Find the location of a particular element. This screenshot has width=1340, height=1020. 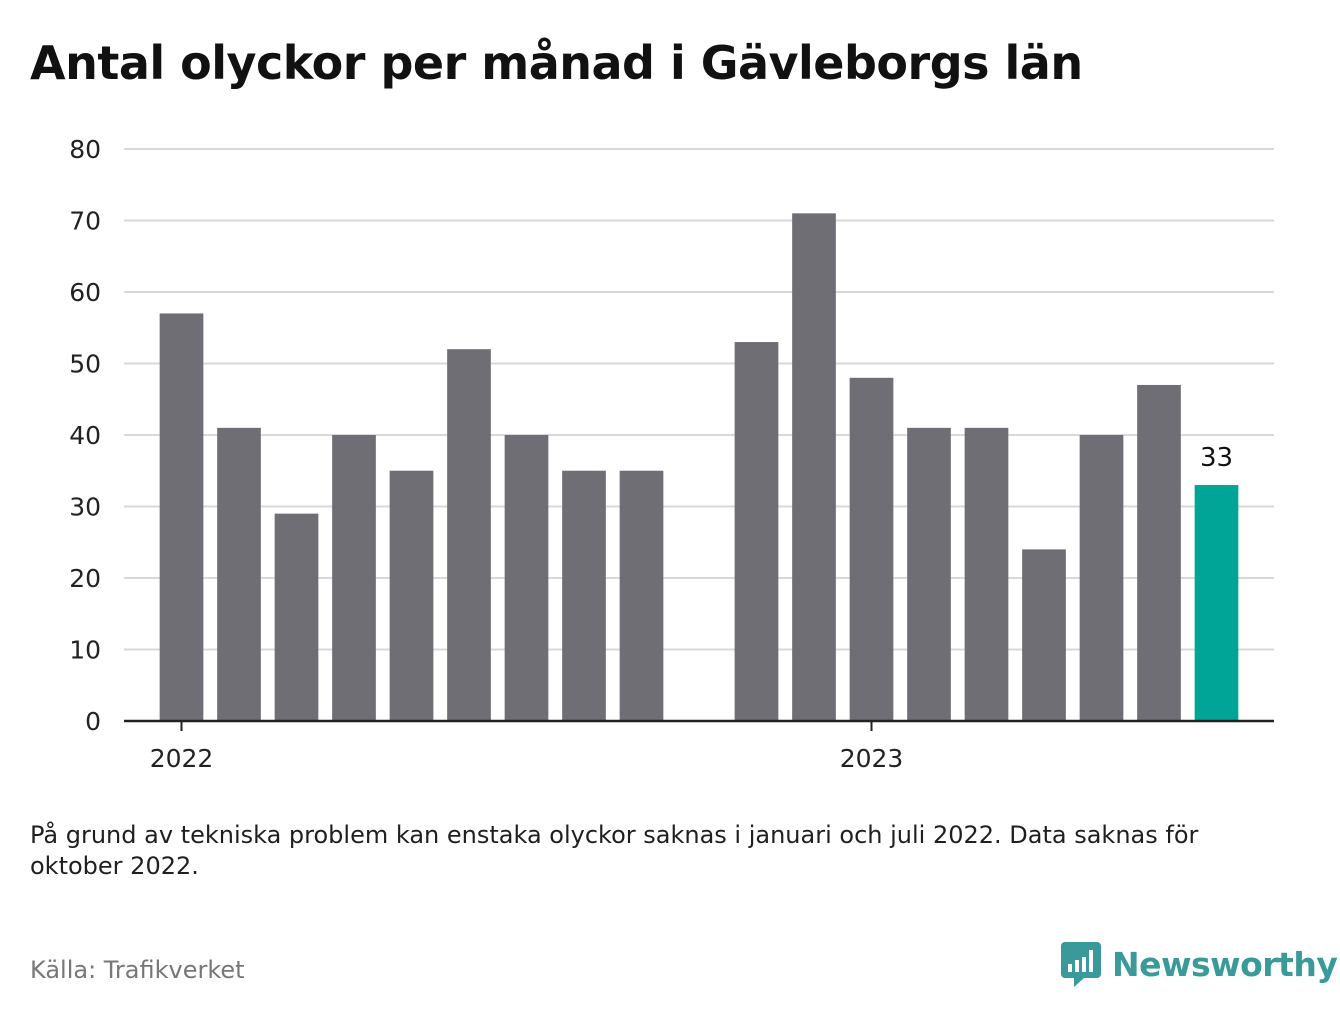

y-tick-label: 20 is located at coordinates (85, 578).